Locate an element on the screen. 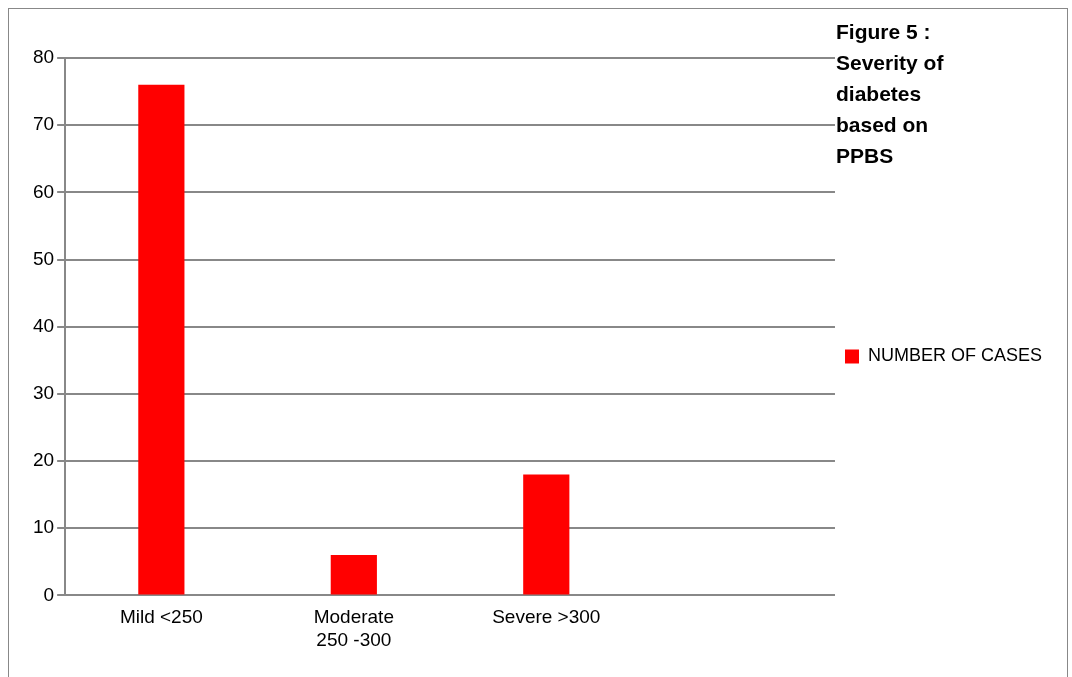 This screenshot has width=1072, height=677. x-tick-label: Severe >300 is located at coordinates (546, 617).